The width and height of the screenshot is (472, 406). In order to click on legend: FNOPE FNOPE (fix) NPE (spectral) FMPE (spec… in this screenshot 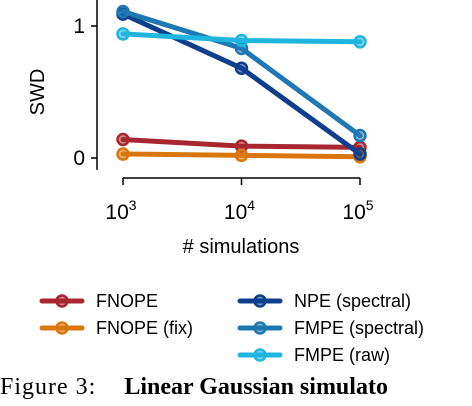, I will do `click(231, 328)`.